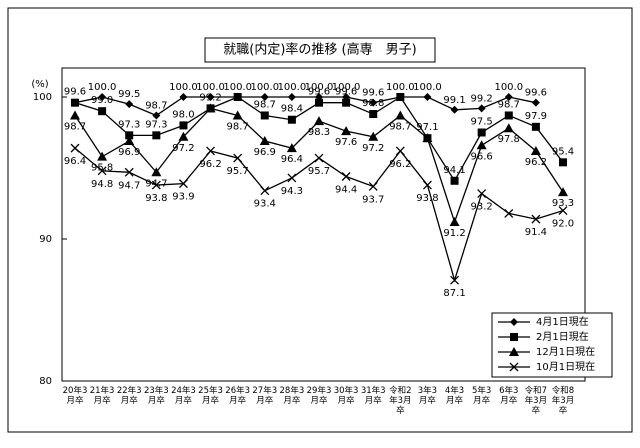 The image size is (640, 448). What do you see at coordinates (265, 396) in the screenshot?
I see `x-tick-label: 27年3月卒` at bounding box center [265, 396].